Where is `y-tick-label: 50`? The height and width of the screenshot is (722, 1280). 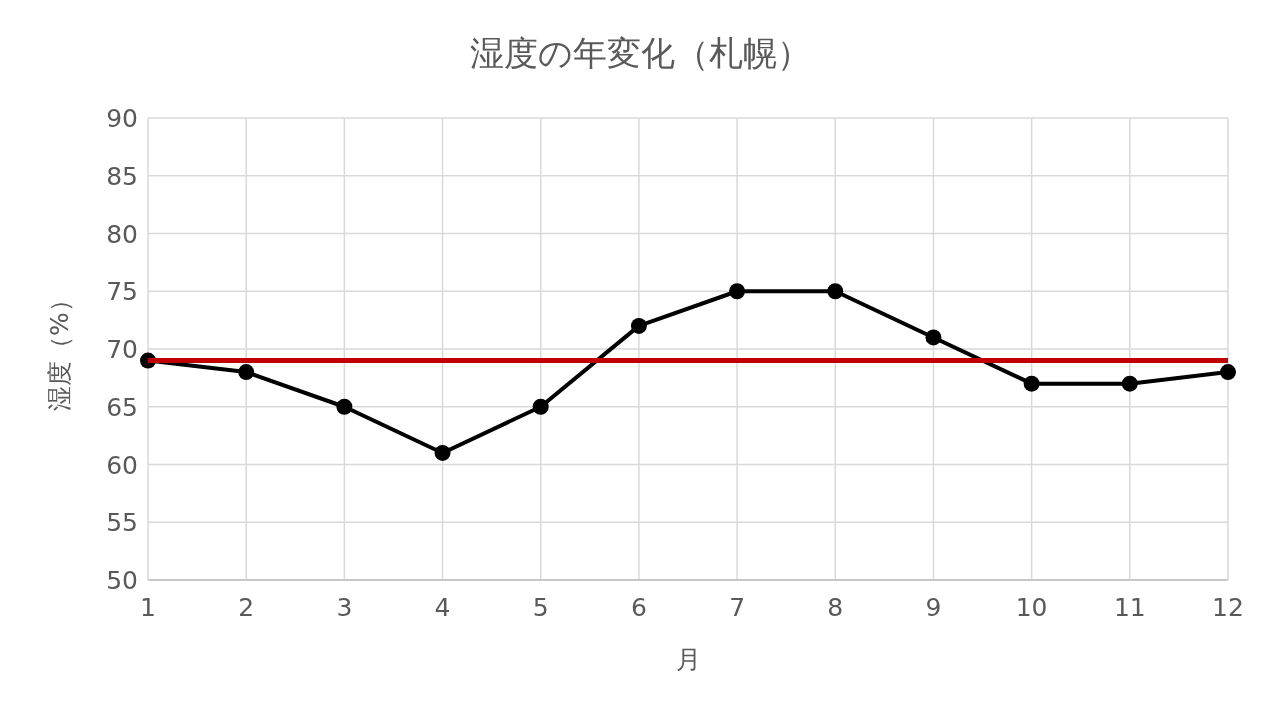 y-tick-label: 50 is located at coordinates (122, 580).